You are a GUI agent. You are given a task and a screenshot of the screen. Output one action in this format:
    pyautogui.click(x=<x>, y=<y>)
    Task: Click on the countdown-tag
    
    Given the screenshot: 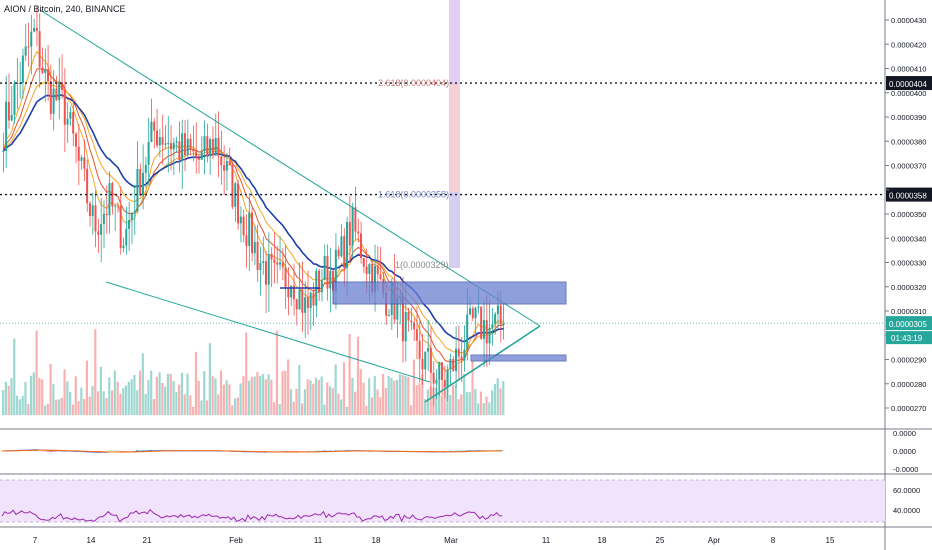 What is the action you would take?
    pyautogui.click(x=909, y=338)
    